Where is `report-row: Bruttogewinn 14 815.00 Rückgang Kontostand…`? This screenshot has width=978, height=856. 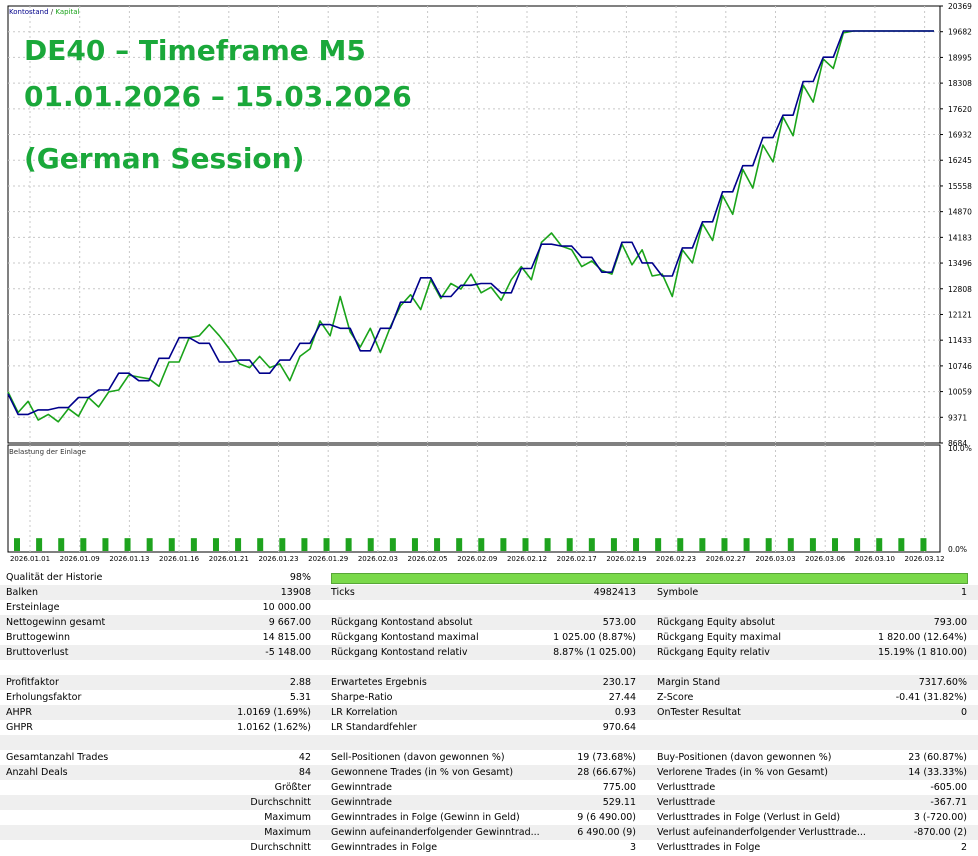
report-row: Bruttogewinn 14 815.00 Rückgang Kontostand… is located at coordinates (489, 637).